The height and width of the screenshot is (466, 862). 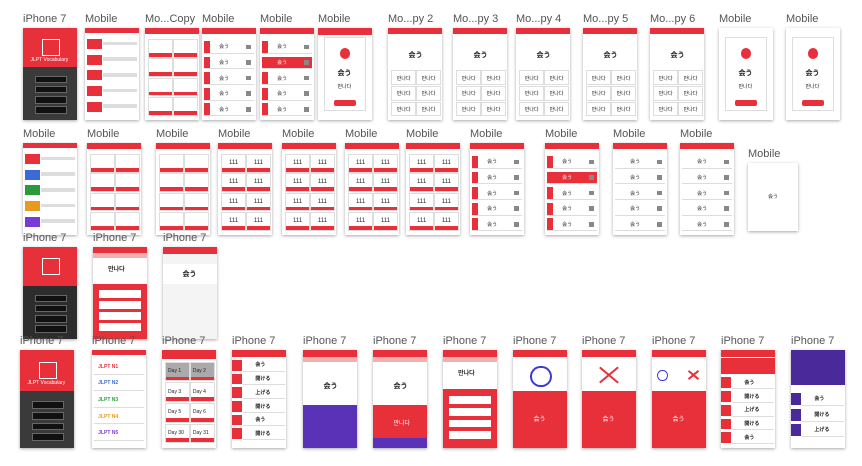 What do you see at coordinates (50, 285) in the screenshot?
I see `artboard: iPhone 7` at bounding box center [50, 285].